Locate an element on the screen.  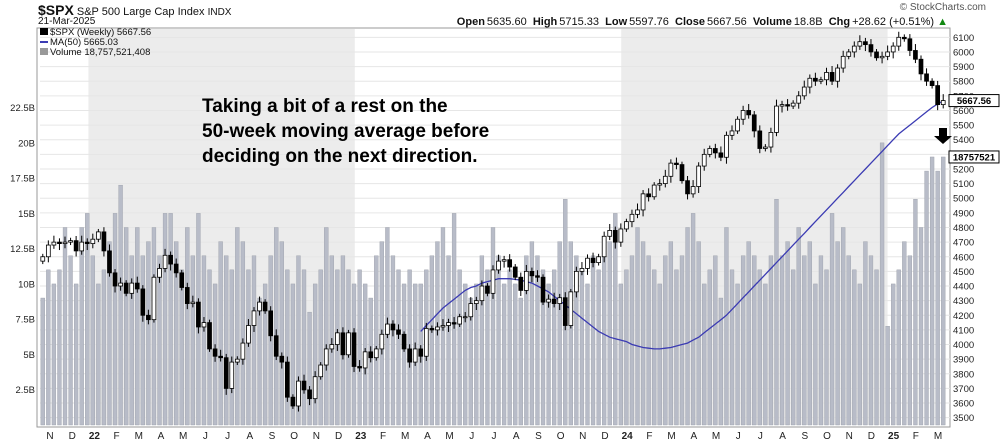
watermark: © StockCharts.com is located at coordinates (942, 7).